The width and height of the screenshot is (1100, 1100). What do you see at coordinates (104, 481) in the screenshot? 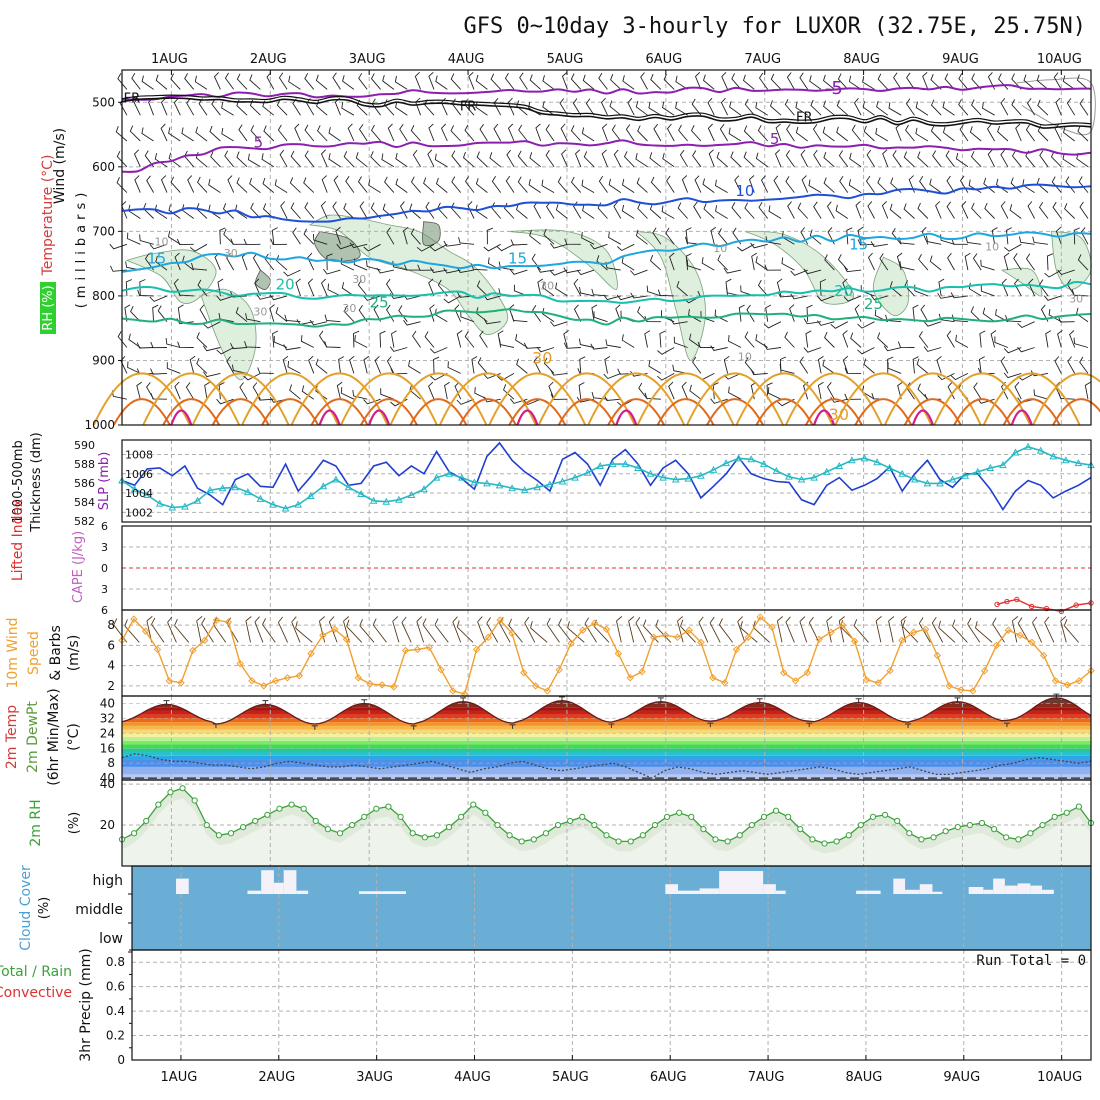
I see `slp-axis-label: SLP (mb)` at bounding box center [104, 481].